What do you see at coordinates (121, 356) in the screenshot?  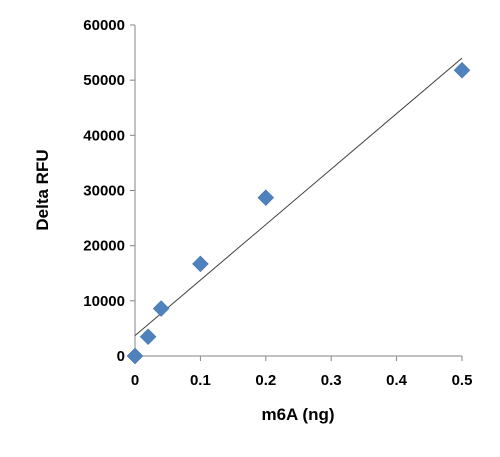 I see `y-tick-label: 0` at bounding box center [121, 356].